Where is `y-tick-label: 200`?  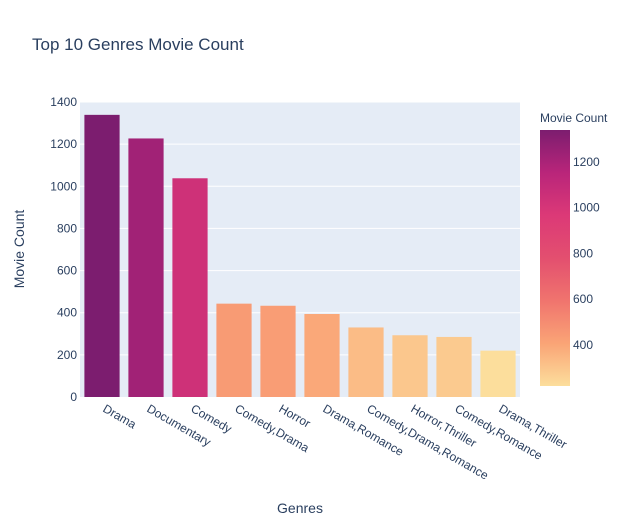
y-tick-label: 200 is located at coordinates (67, 355).